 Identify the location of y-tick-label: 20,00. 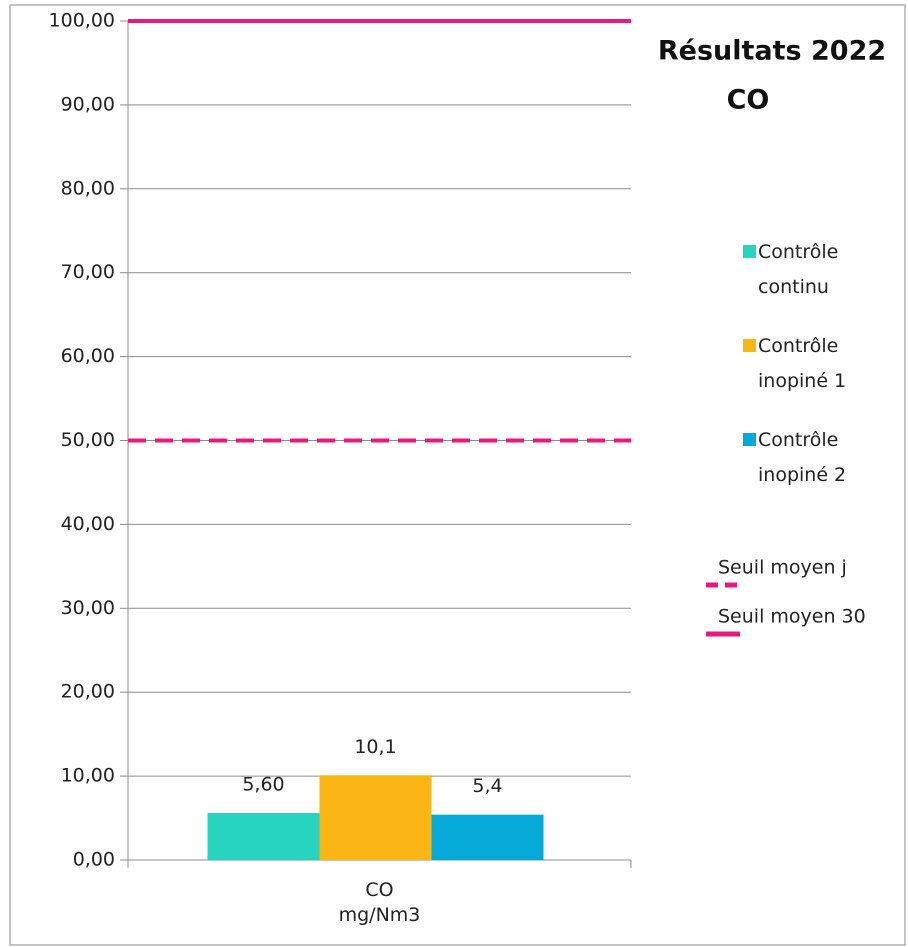
(88, 692).